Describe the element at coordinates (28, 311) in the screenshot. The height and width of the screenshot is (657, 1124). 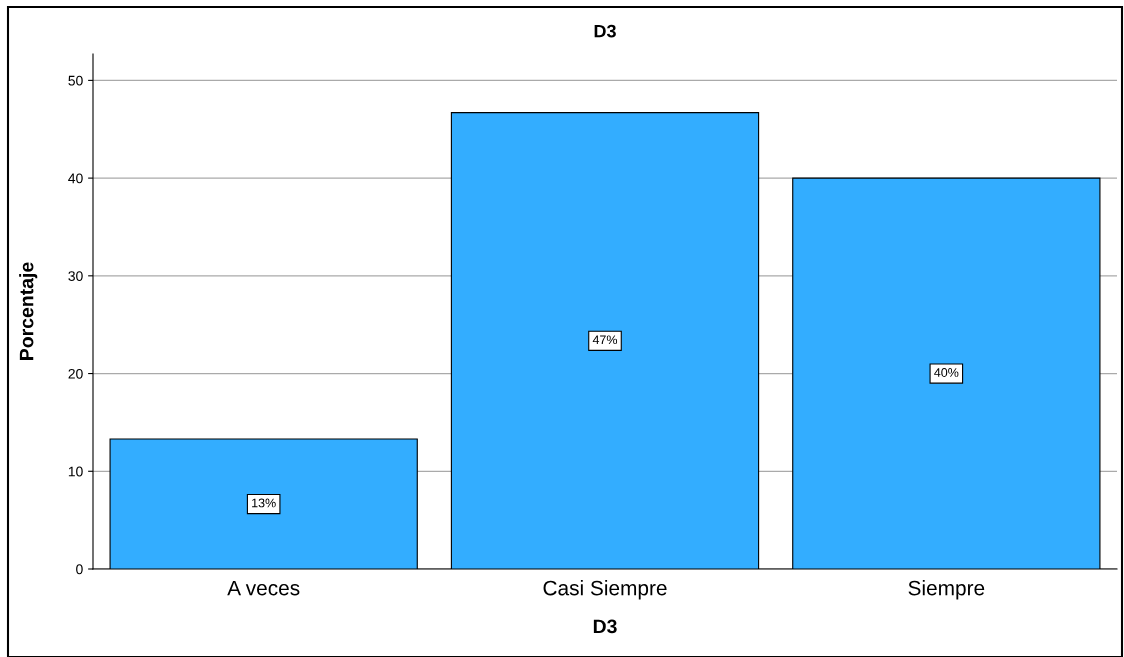
I see `y-axis-title: Porcentaje` at that location.